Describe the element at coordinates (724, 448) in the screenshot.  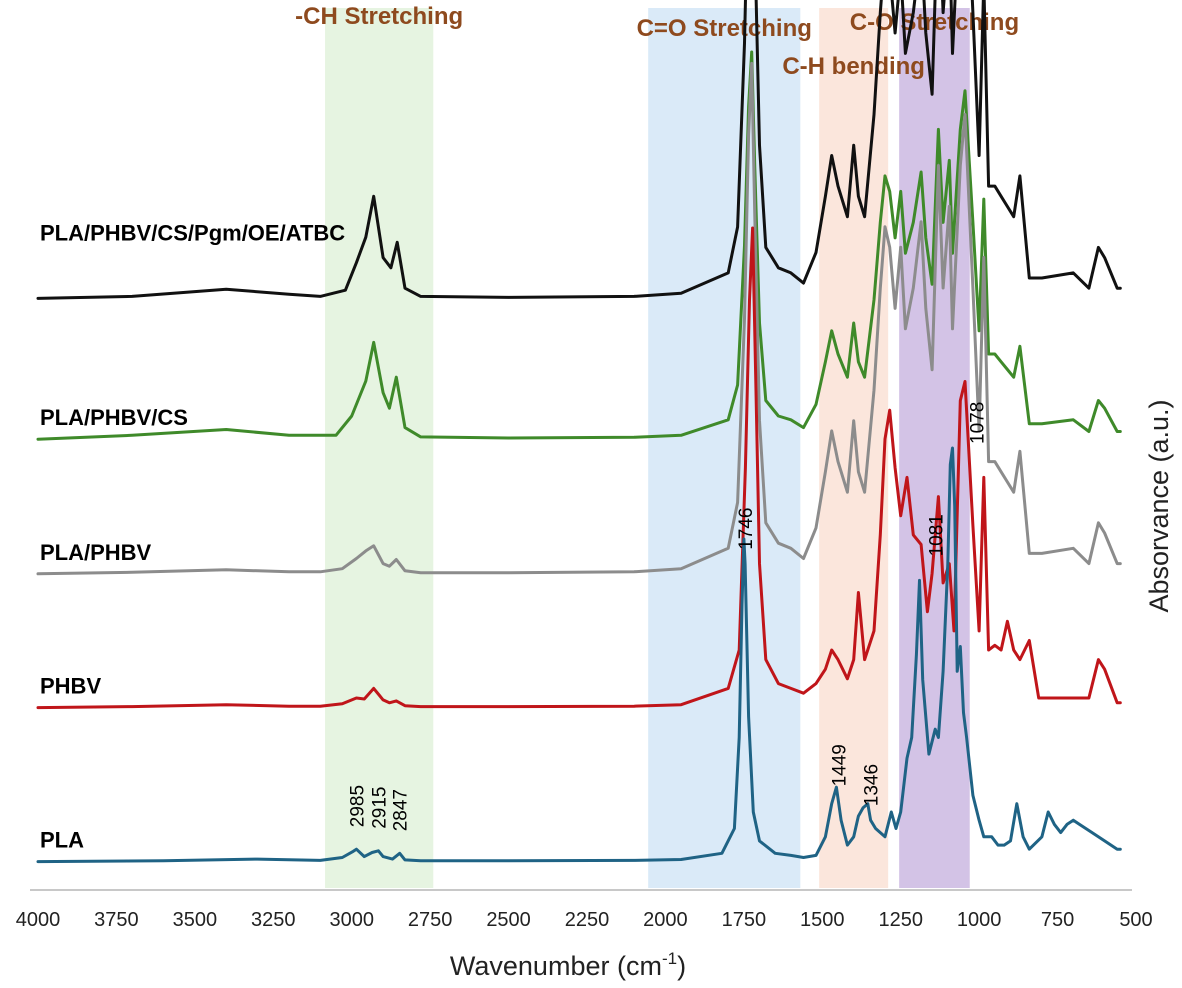
I see `band-c-o-stretching` at that location.